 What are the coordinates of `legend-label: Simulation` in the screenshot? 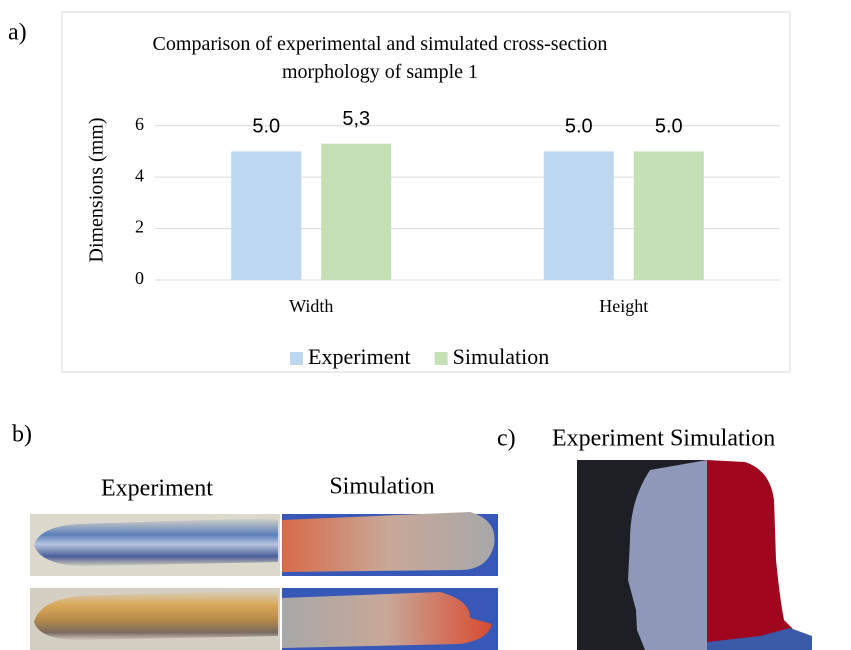 It's located at (501, 356).